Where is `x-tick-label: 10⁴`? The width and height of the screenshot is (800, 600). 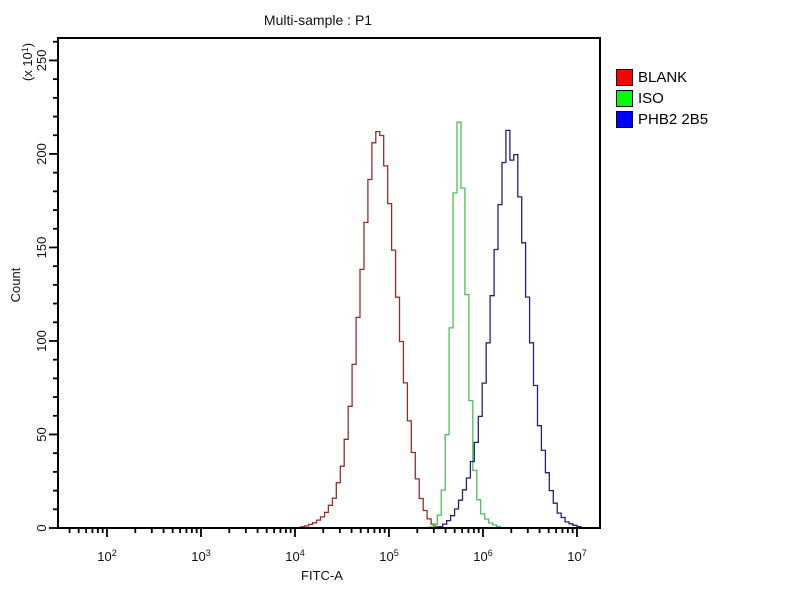 x-tick-label: 10⁴ is located at coordinates (294, 556).